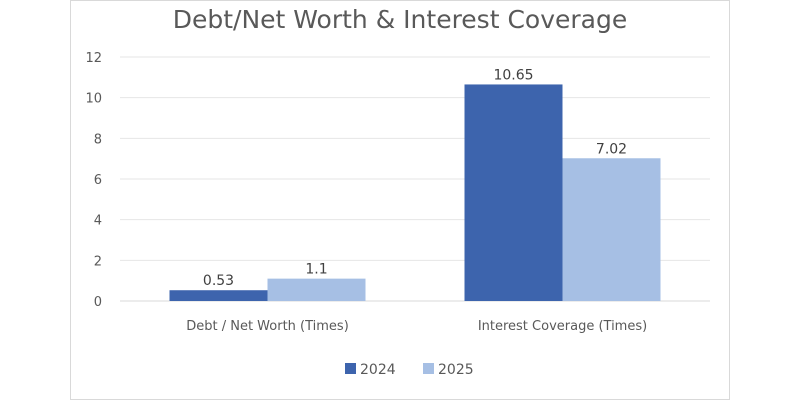 Image resolution: width=800 pixels, height=400 pixels. Describe the element at coordinates (98, 180) in the screenshot. I see `y-tick-label: 6` at that location.